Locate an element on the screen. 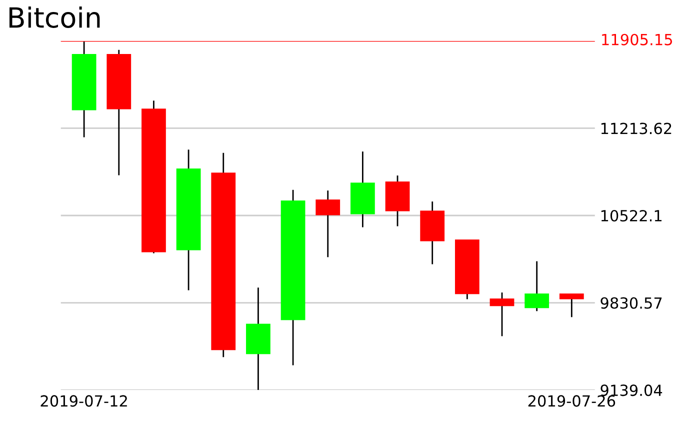 The height and width of the screenshot is (431, 676). chart-title: Bitcoin is located at coordinates (54, 17).